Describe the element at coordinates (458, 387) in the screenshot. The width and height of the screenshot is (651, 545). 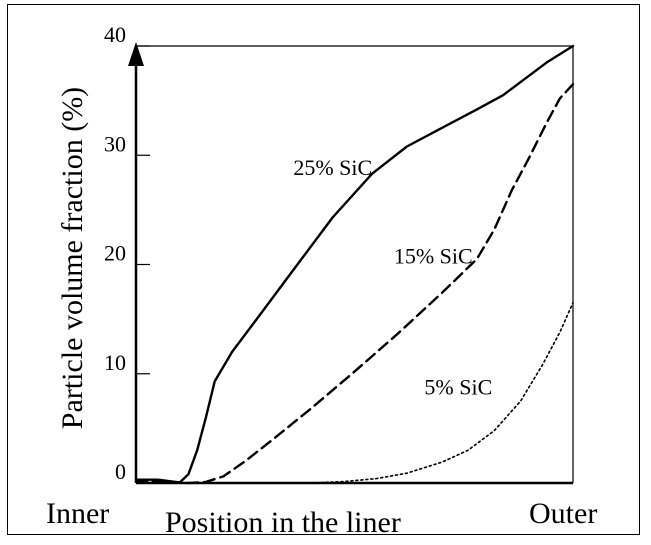
I see `series-annotation-2: 5% SiC` at that location.